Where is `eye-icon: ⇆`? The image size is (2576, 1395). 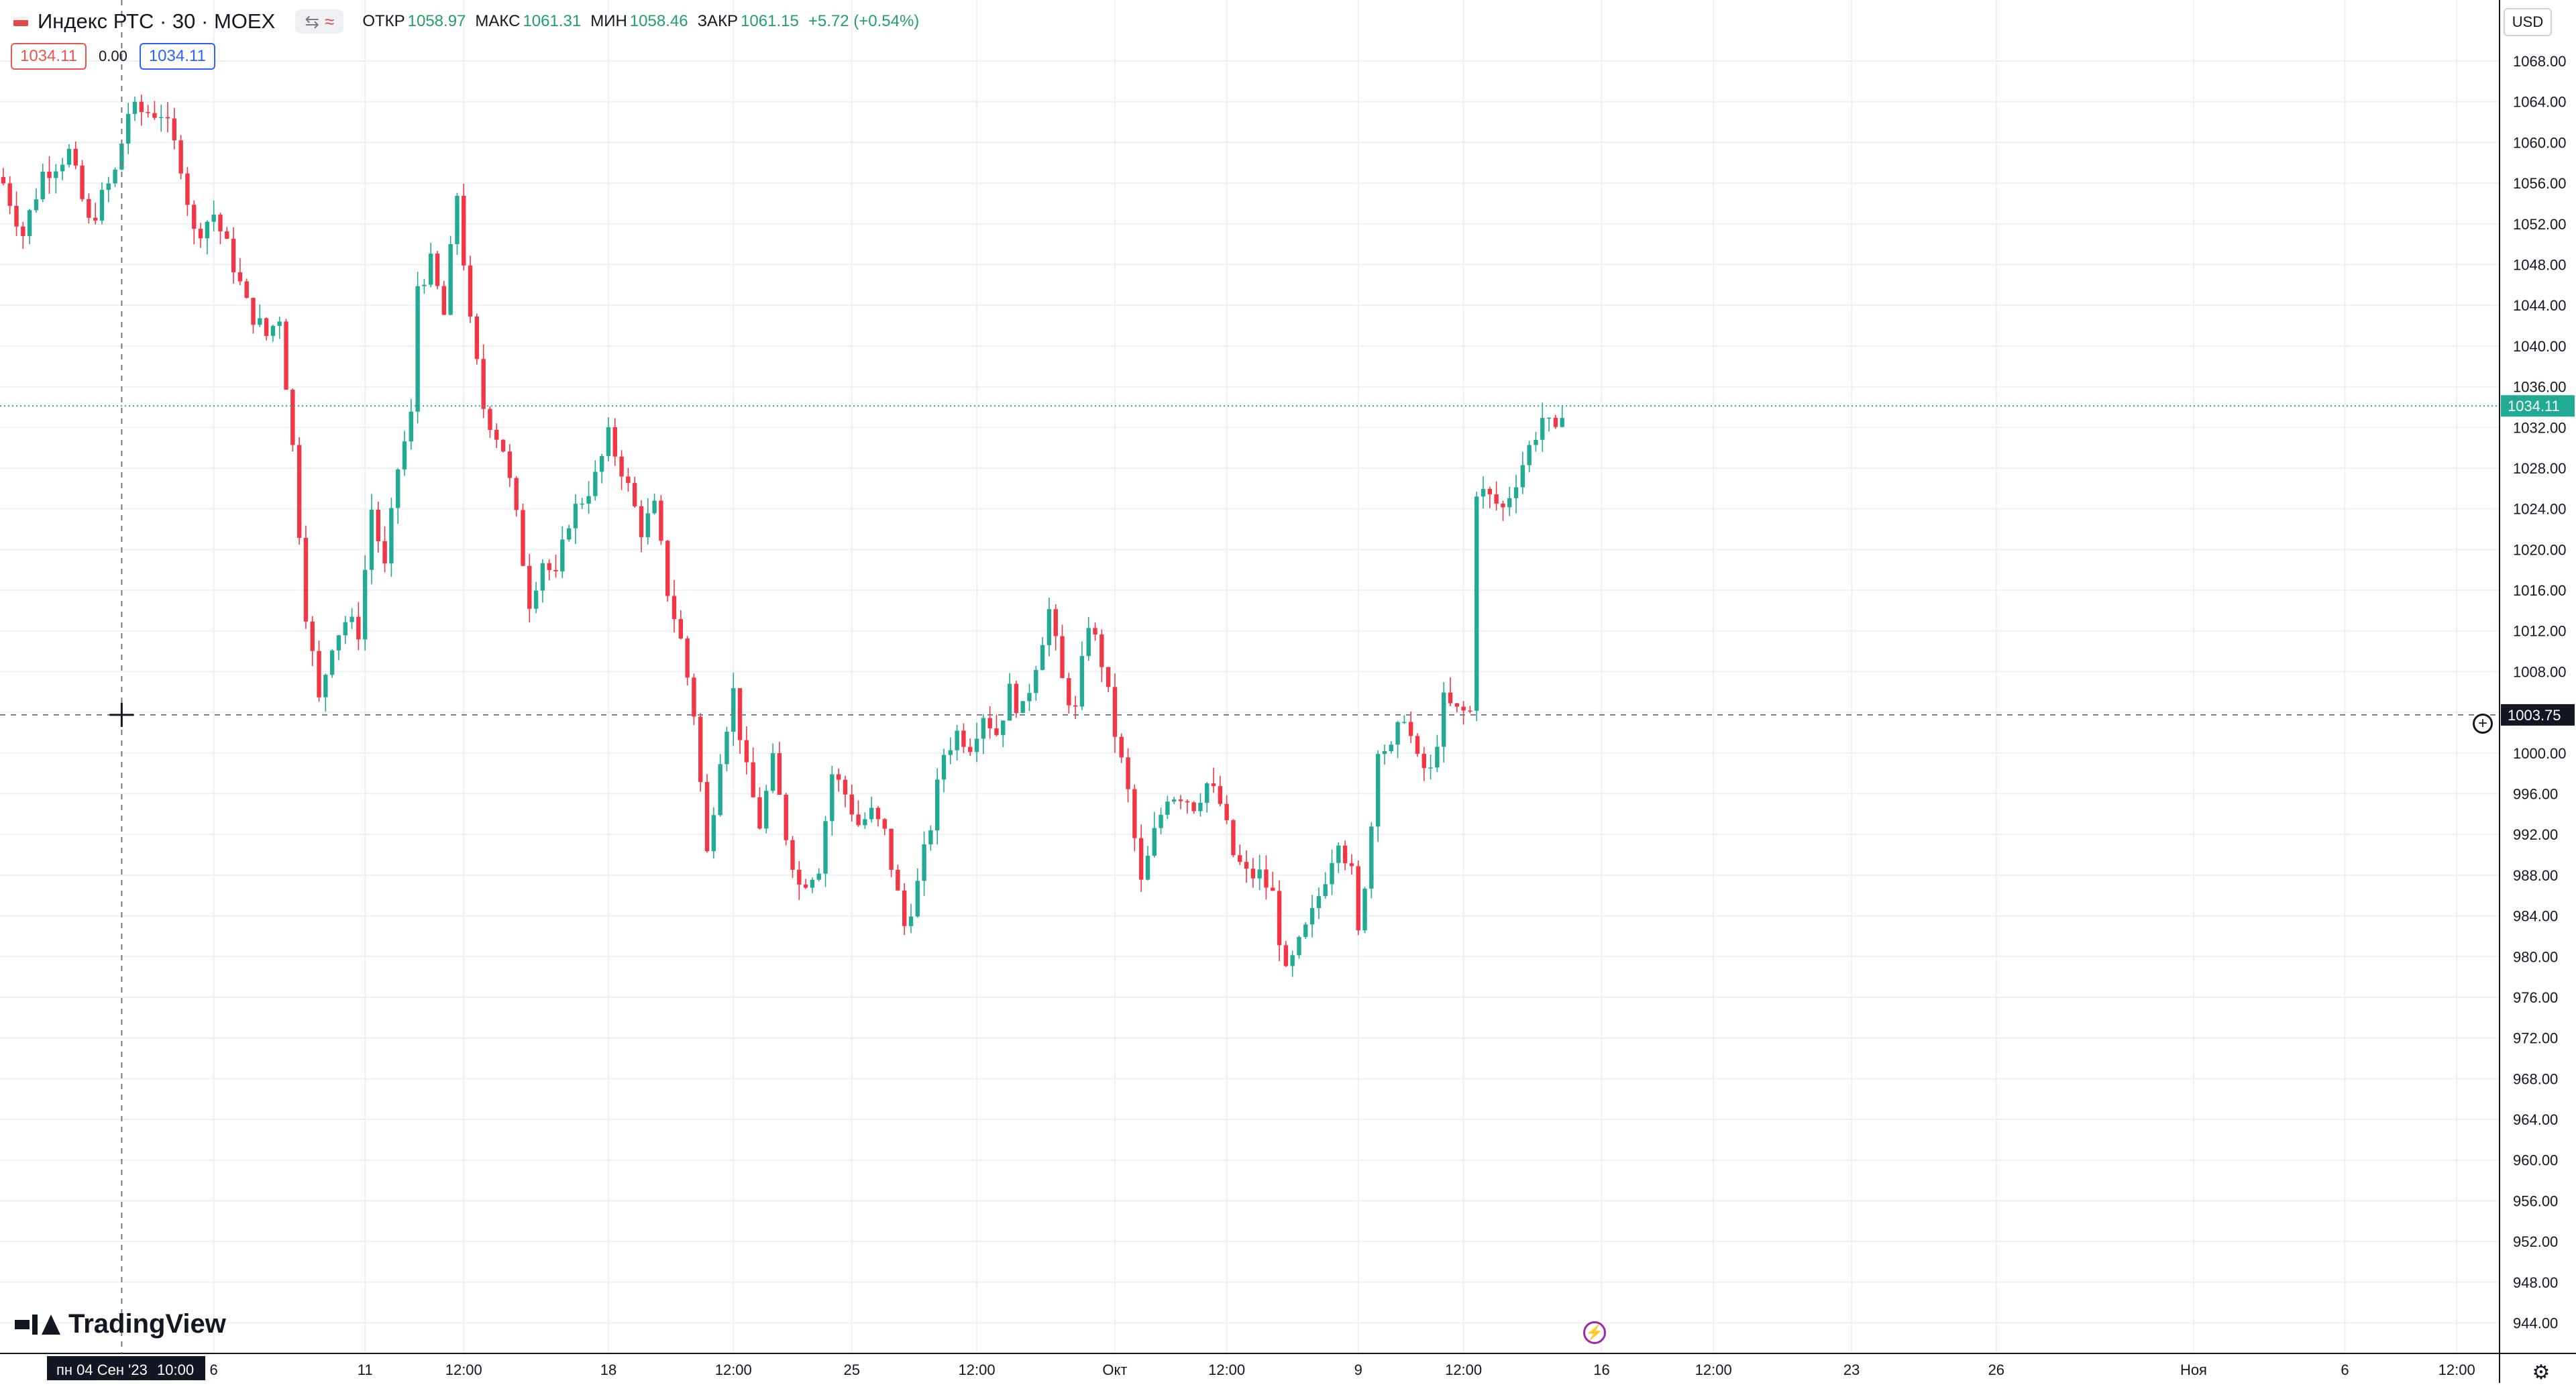
eye-icon: ⇆ is located at coordinates (312, 21).